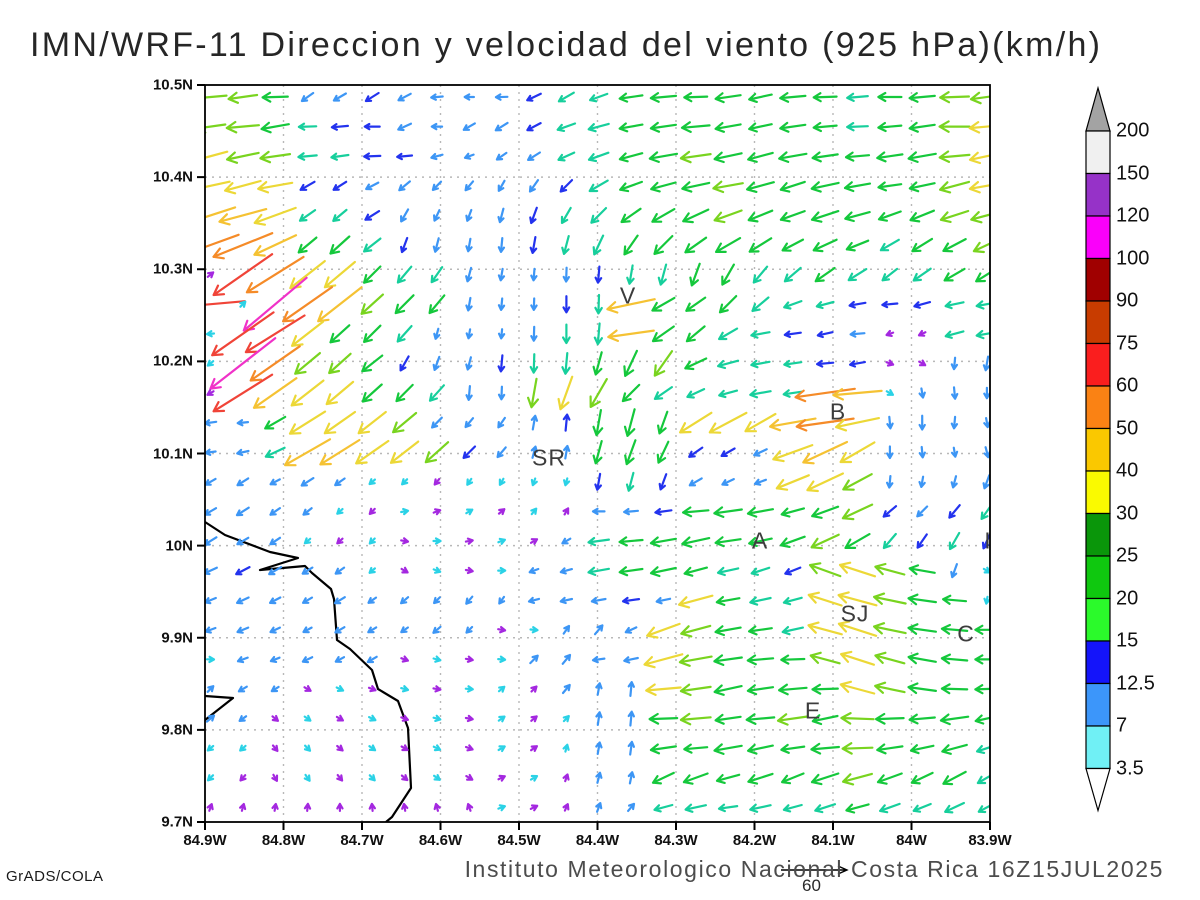 The width and height of the screenshot is (1200, 900). I want to click on colorbar-tick-label: 100, so click(1133, 258).